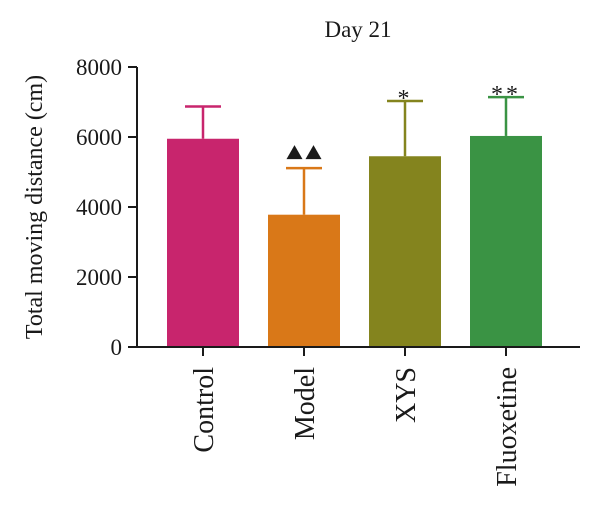  Describe the element at coordinates (356, 417) in the screenshot. I see `x-ticks-layer: Control Model XYS Fluoxetine` at that location.